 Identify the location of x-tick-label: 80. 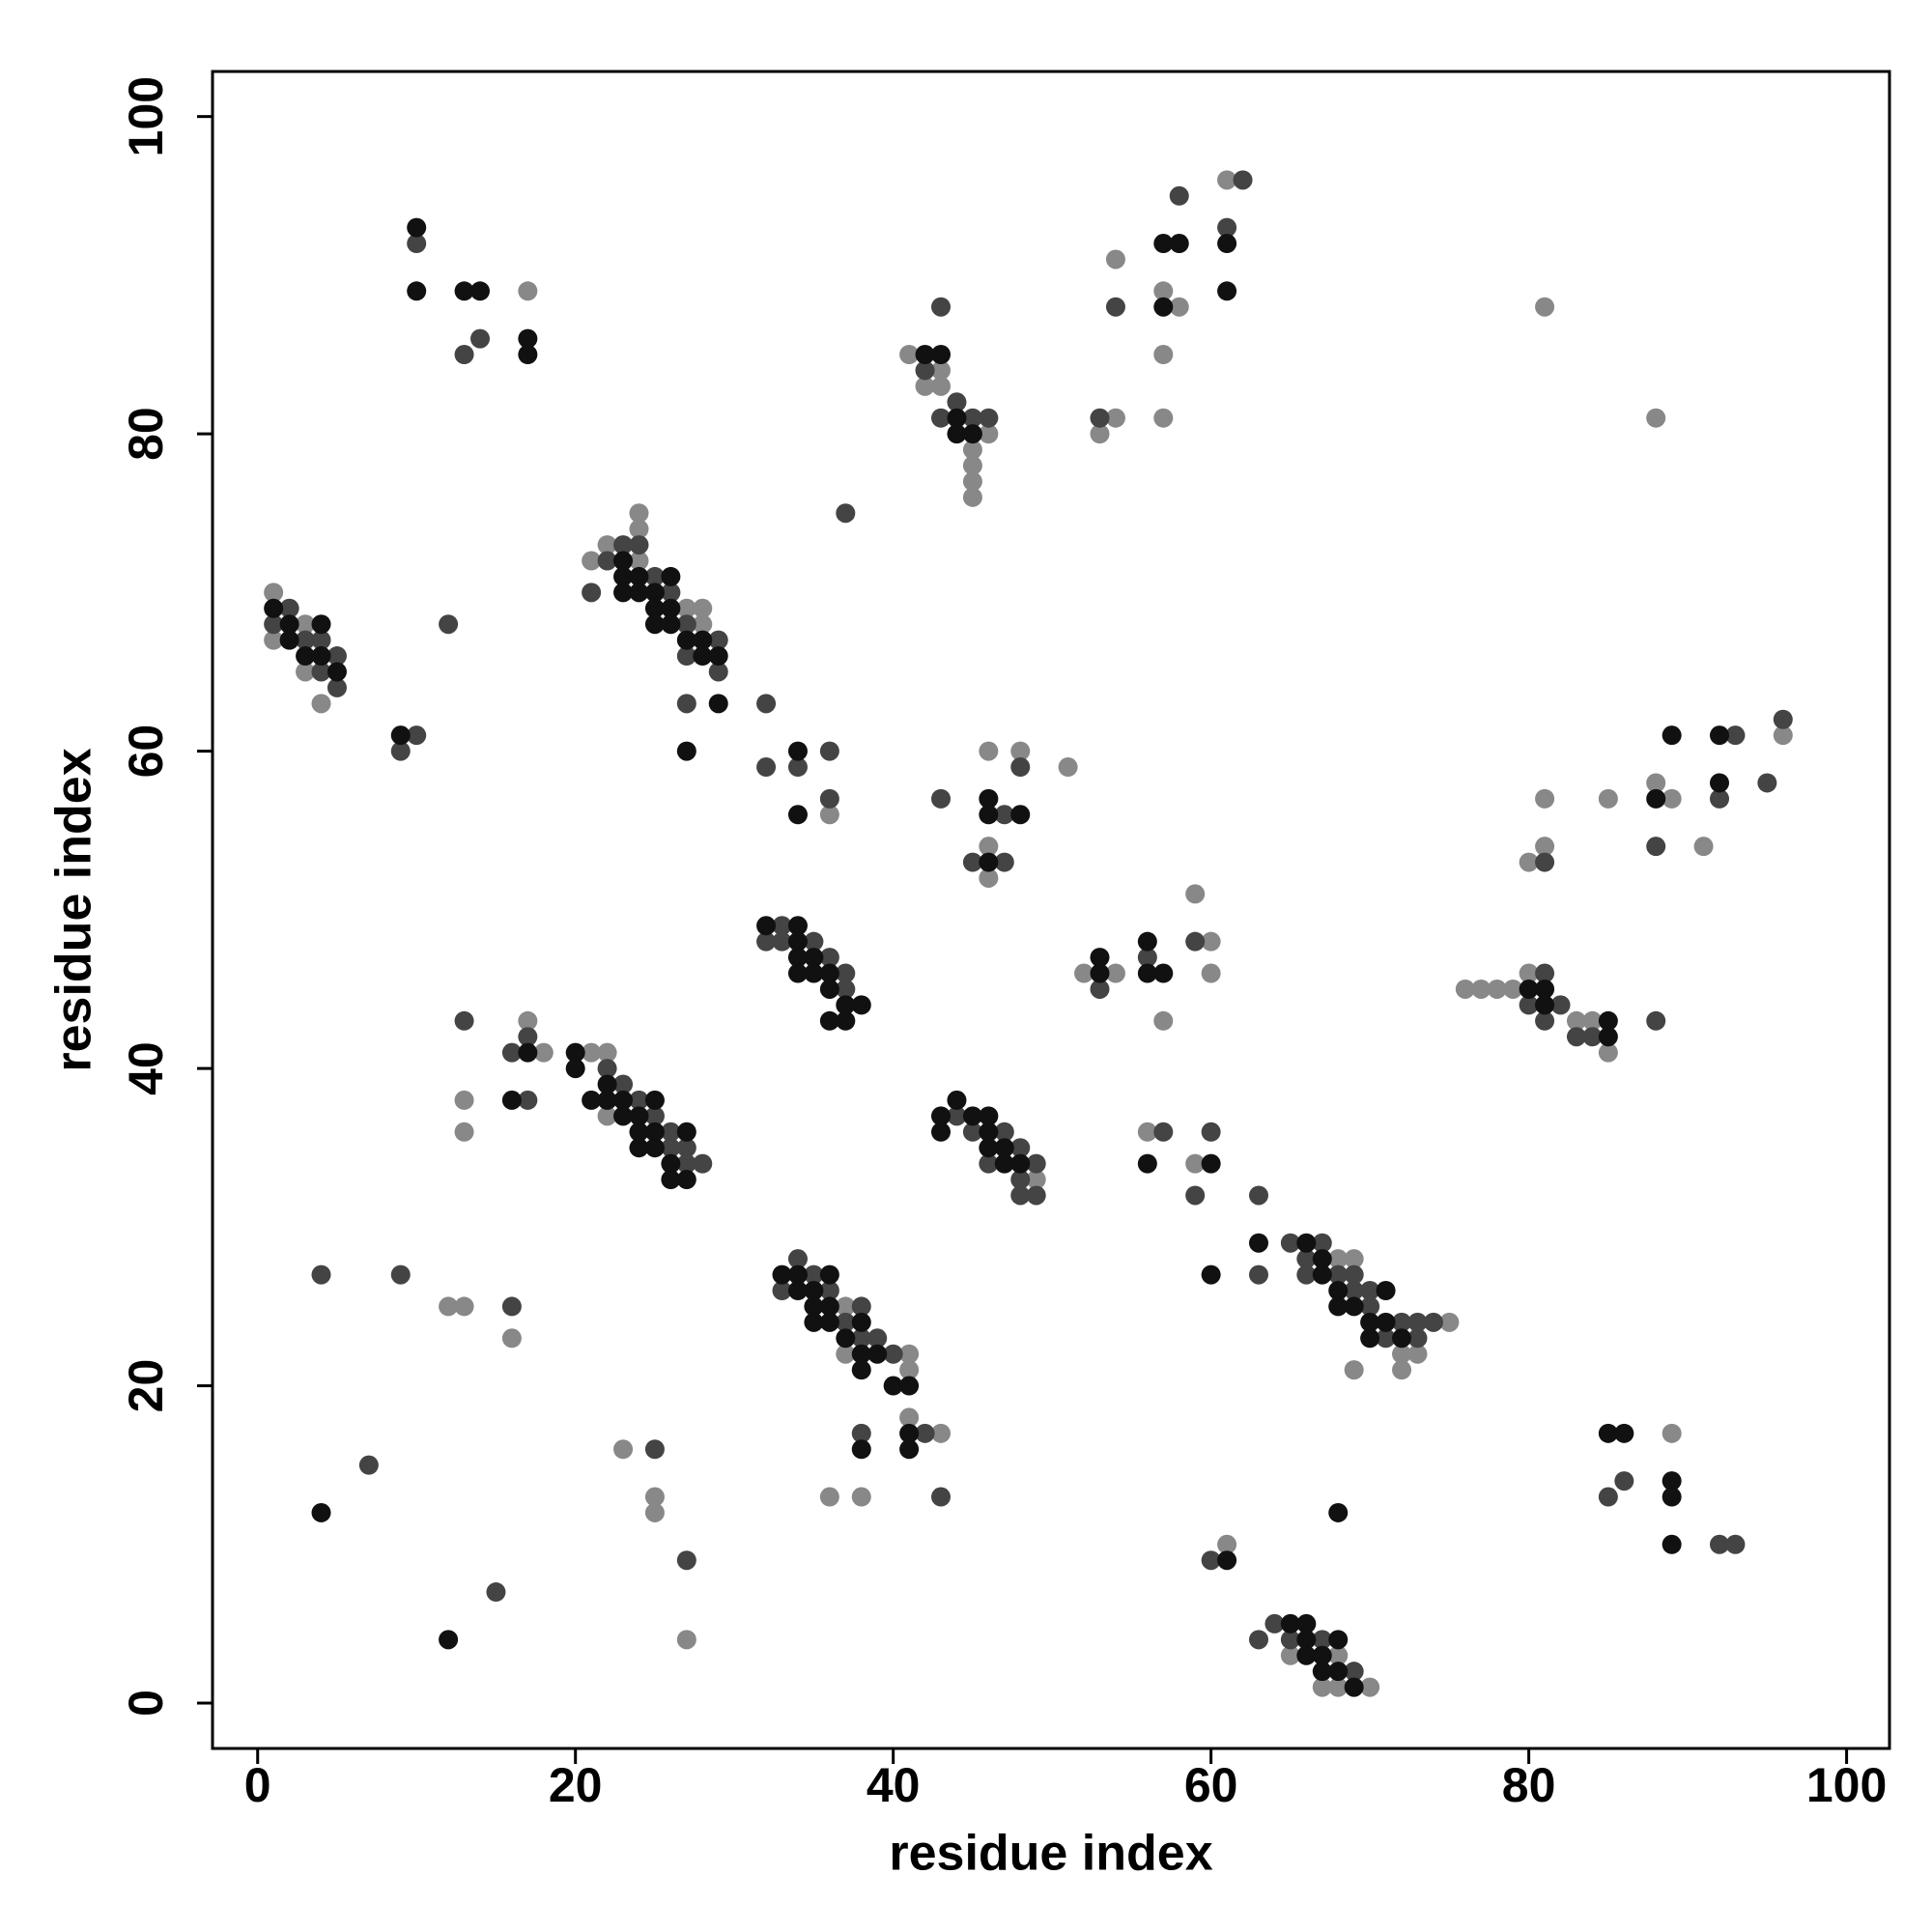
(1529, 1785).